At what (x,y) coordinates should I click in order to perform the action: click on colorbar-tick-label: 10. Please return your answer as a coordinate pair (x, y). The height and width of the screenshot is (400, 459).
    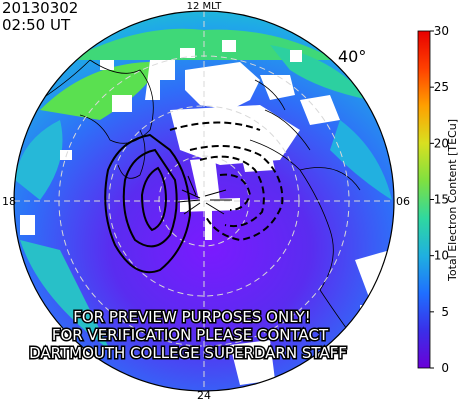
    Looking at the image, I should click on (441, 256).